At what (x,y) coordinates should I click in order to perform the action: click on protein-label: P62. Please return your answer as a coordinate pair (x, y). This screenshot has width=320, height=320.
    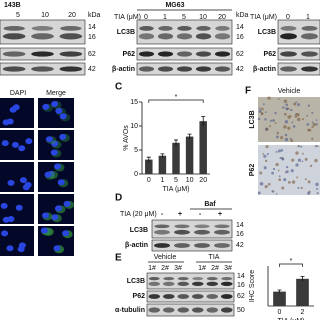
    Looking at the image, I should click on (129, 54).